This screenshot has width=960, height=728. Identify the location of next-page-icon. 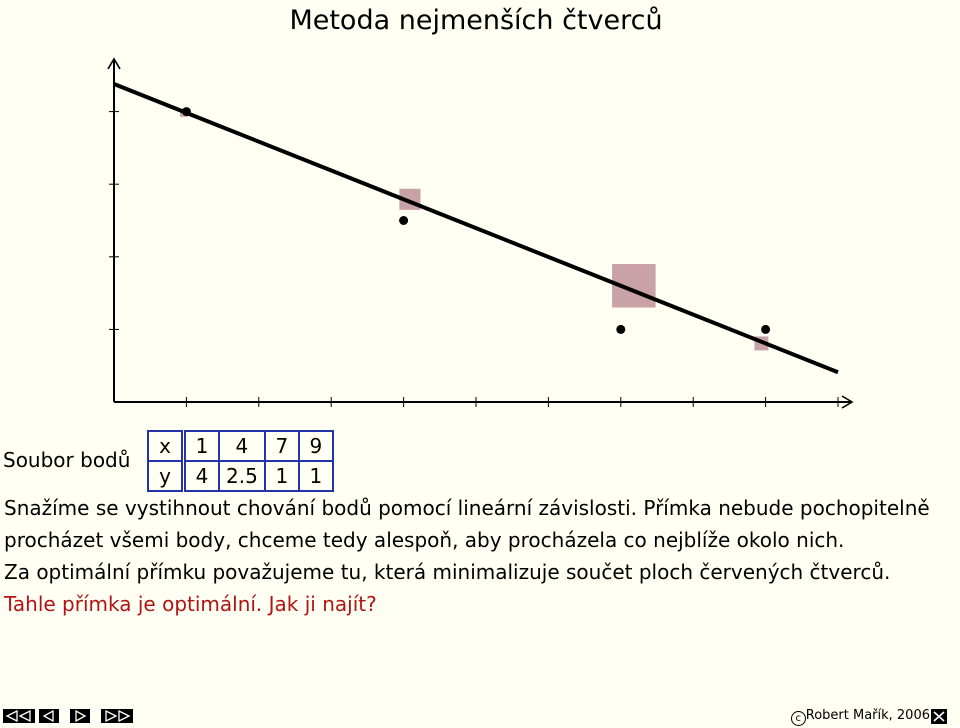
(80, 716).